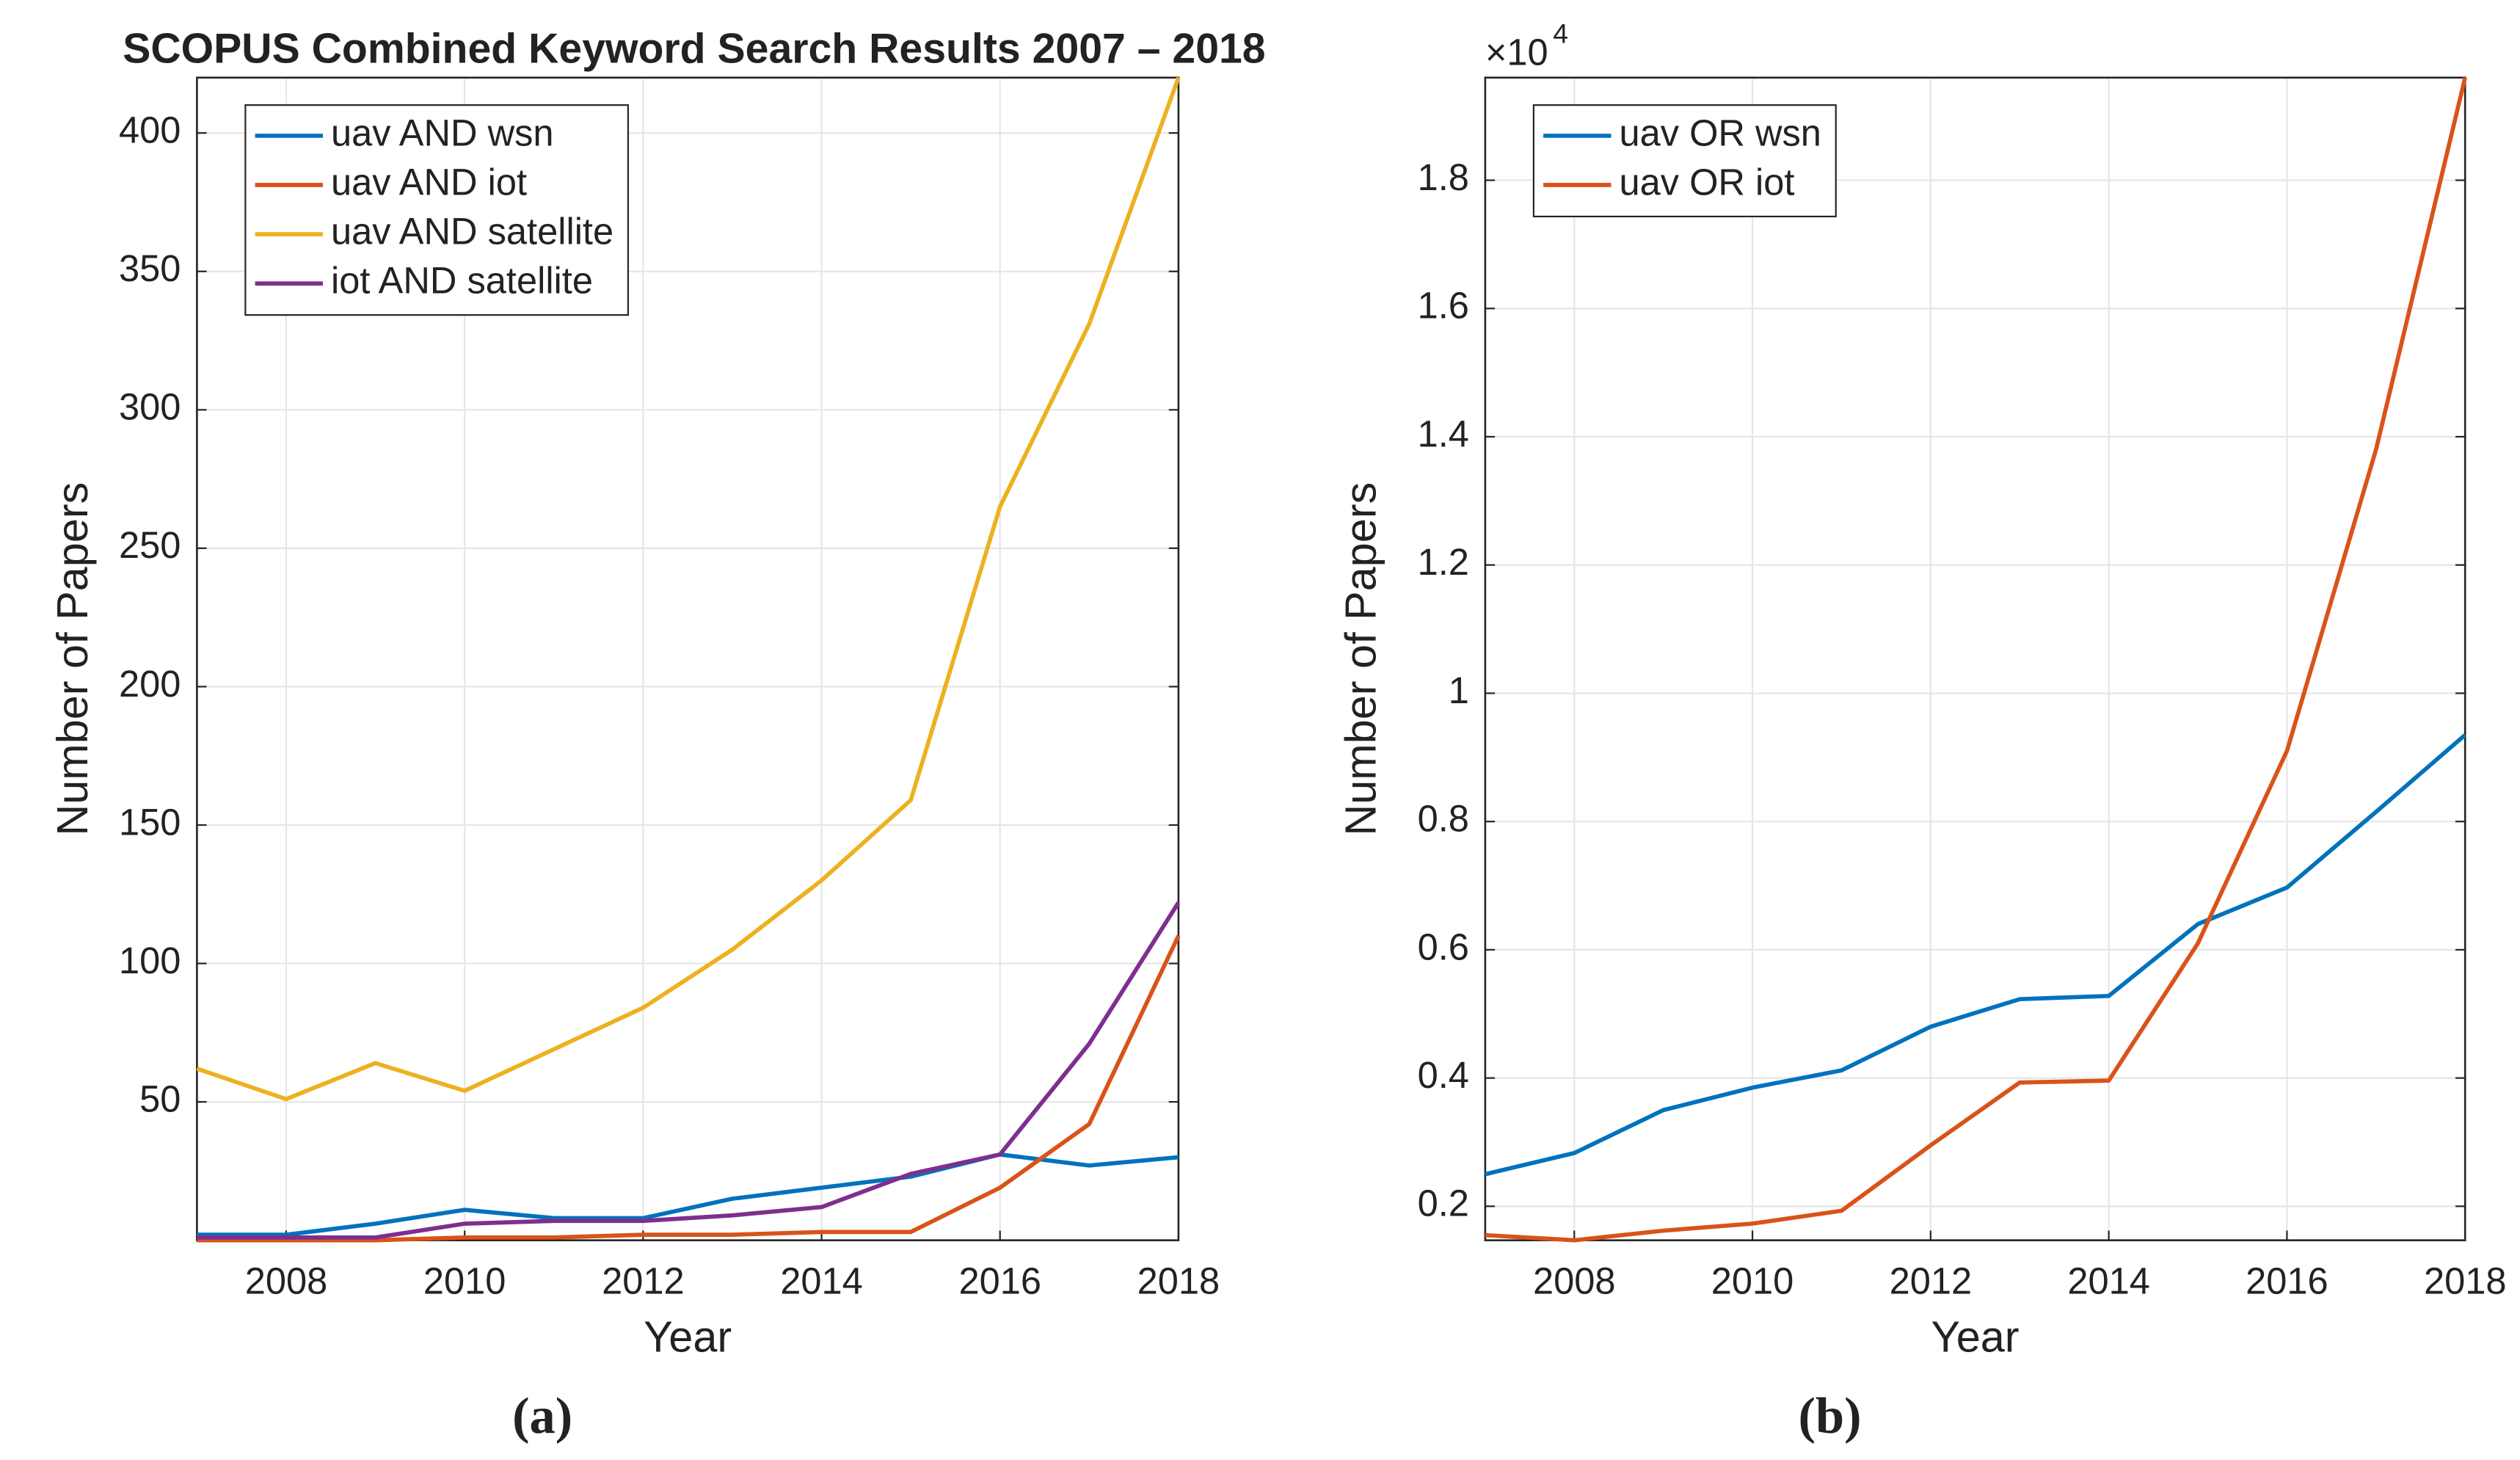 The image size is (2520, 1460). What do you see at coordinates (150, 684) in the screenshot?
I see `y-tick-label: 200` at bounding box center [150, 684].